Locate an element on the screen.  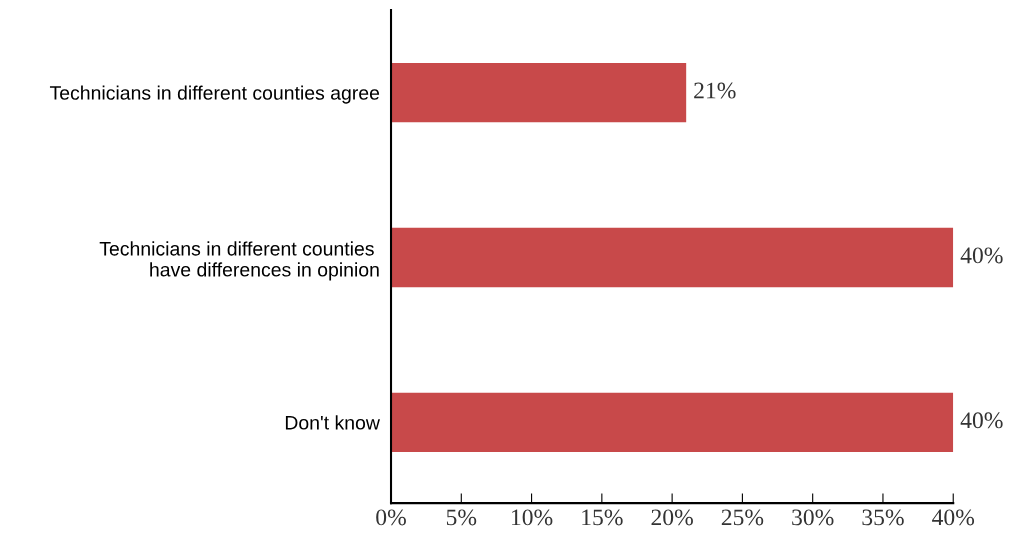
y-tick-label: Technicians in different counties agree is located at coordinates (214, 94).